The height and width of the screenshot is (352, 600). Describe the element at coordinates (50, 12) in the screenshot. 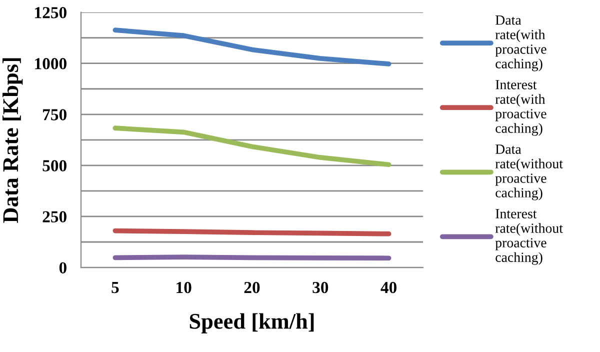

I see `y-tick-label: 1250` at that location.